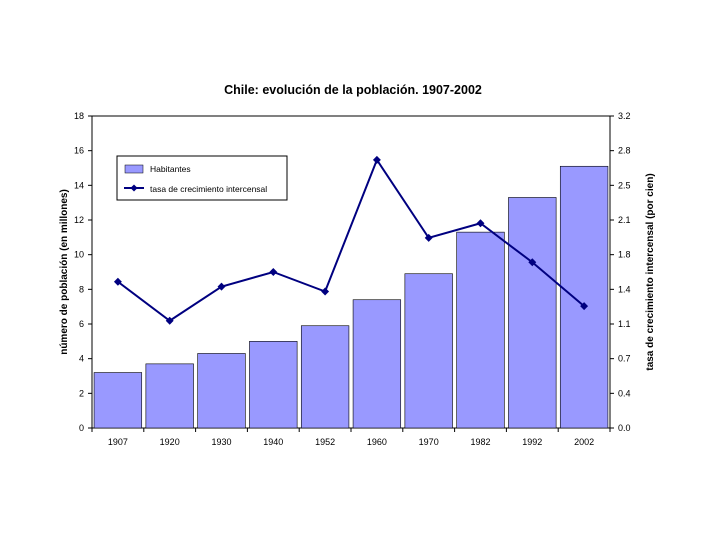 The height and width of the screenshot is (540, 720). Describe the element at coordinates (221, 391) in the screenshot. I see `bar-1930` at that location.